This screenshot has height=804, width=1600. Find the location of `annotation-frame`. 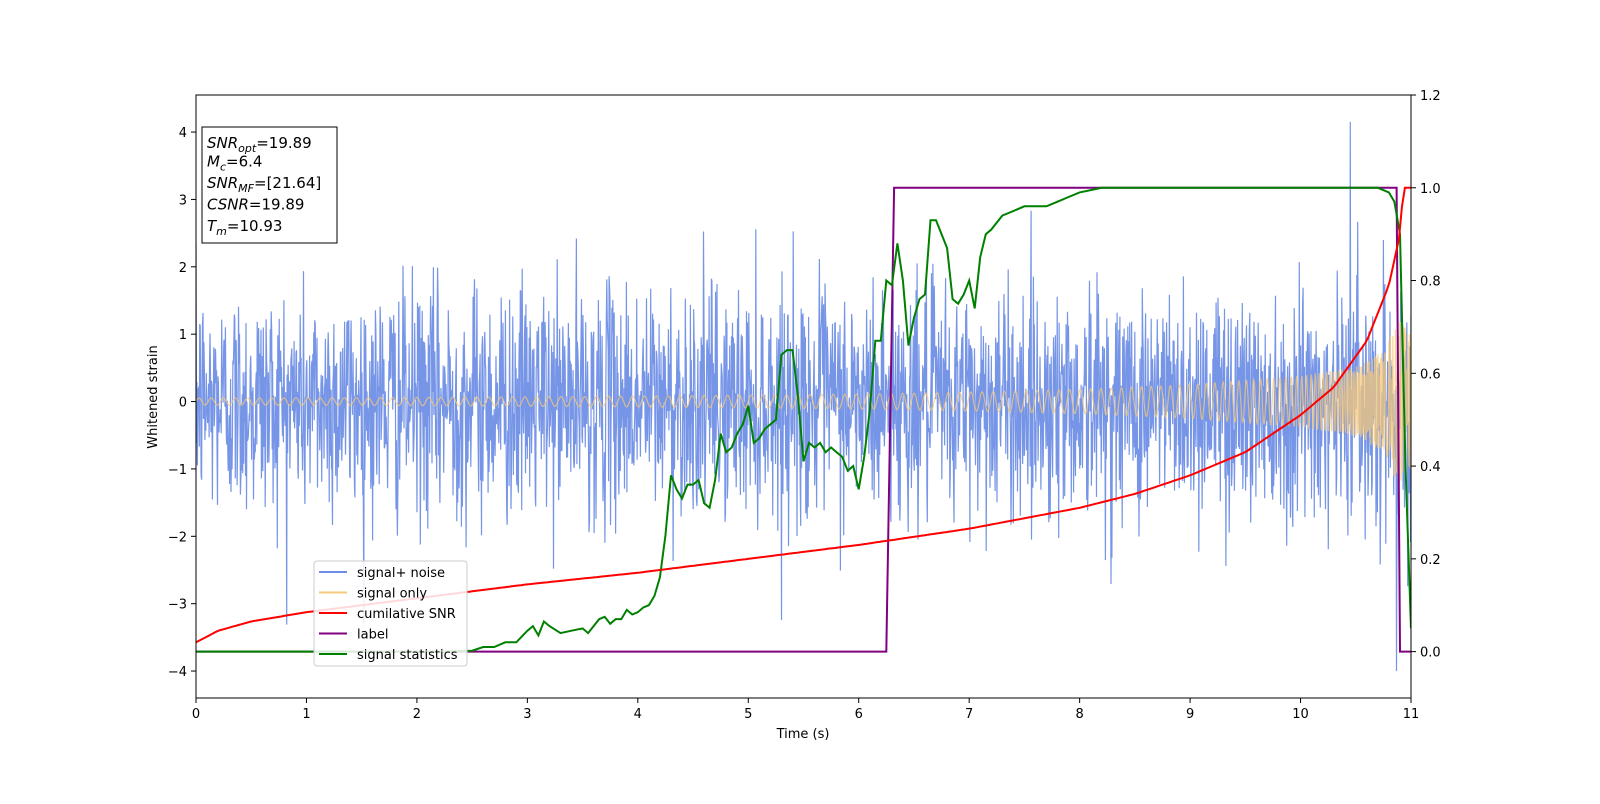

annotation-frame is located at coordinates (269, 185).